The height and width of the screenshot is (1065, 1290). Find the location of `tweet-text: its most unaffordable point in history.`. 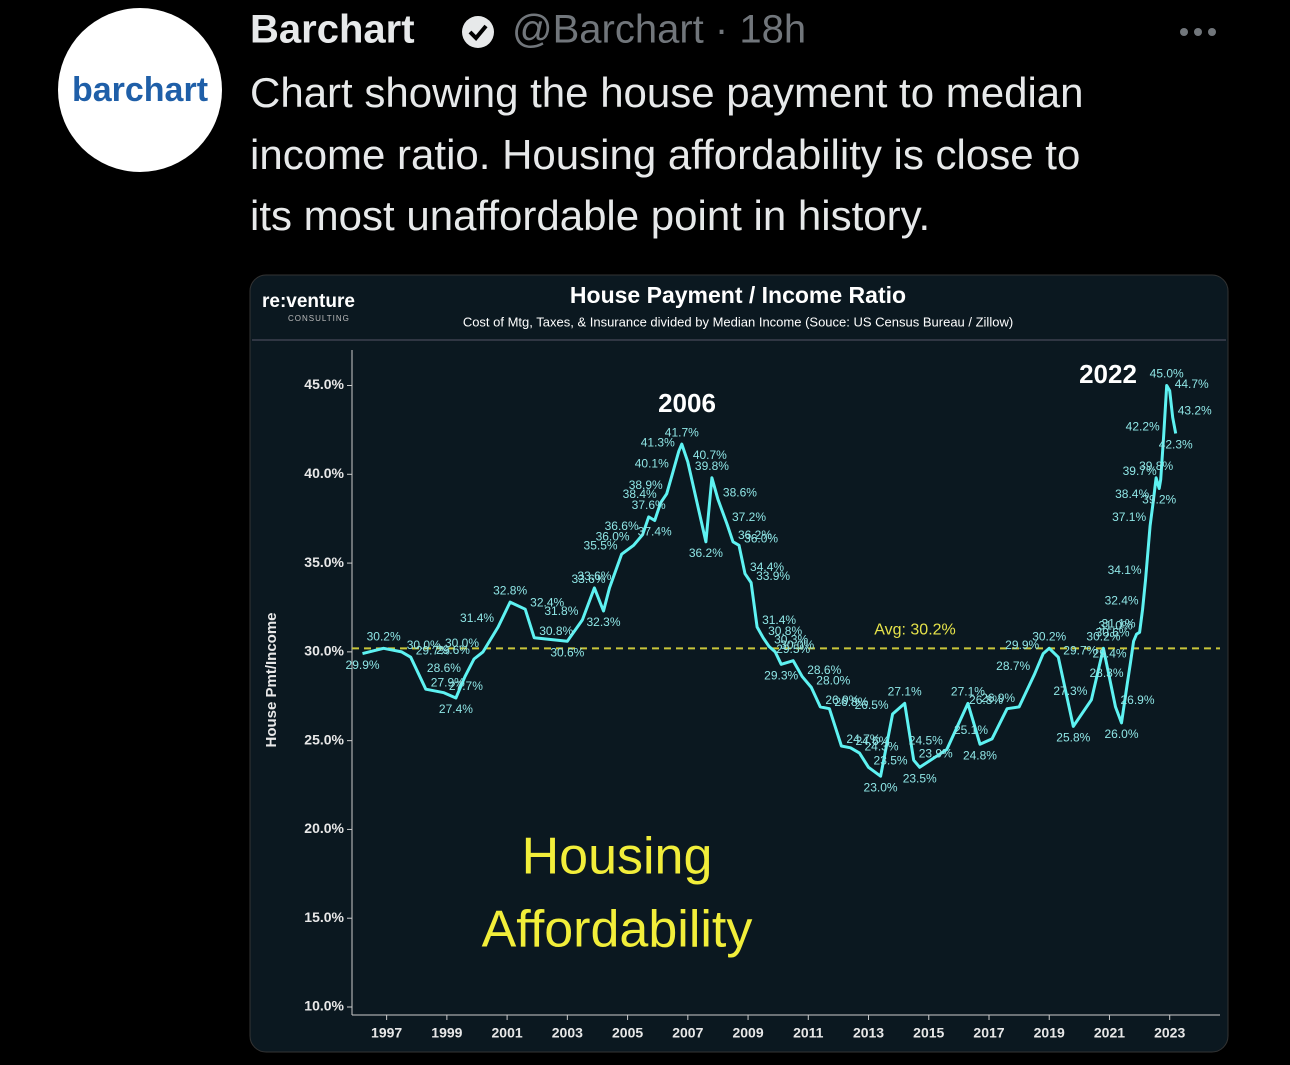

tweet-text: its most unaffordable point in history. is located at coordinates (590, 215).